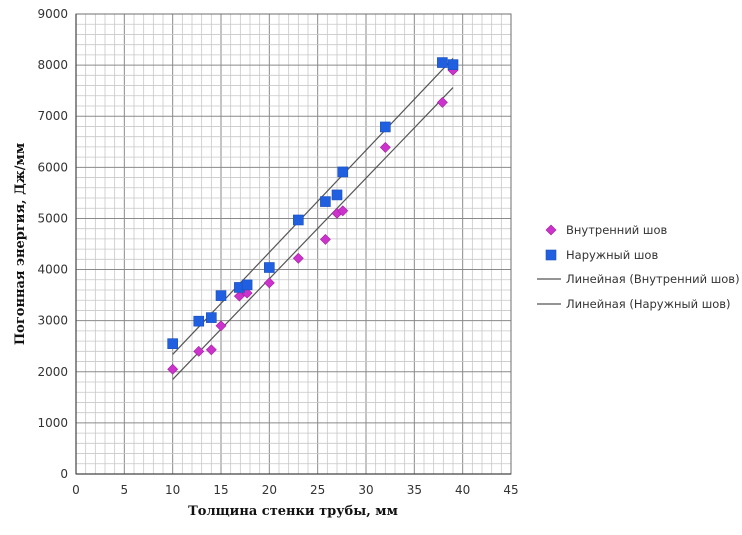 This screenshot has height=535, width=742. What do you see at coordinates (612, 255) in the screenshot?
I see `legend-label: Наружный шов` at bounding box center [612, 255].